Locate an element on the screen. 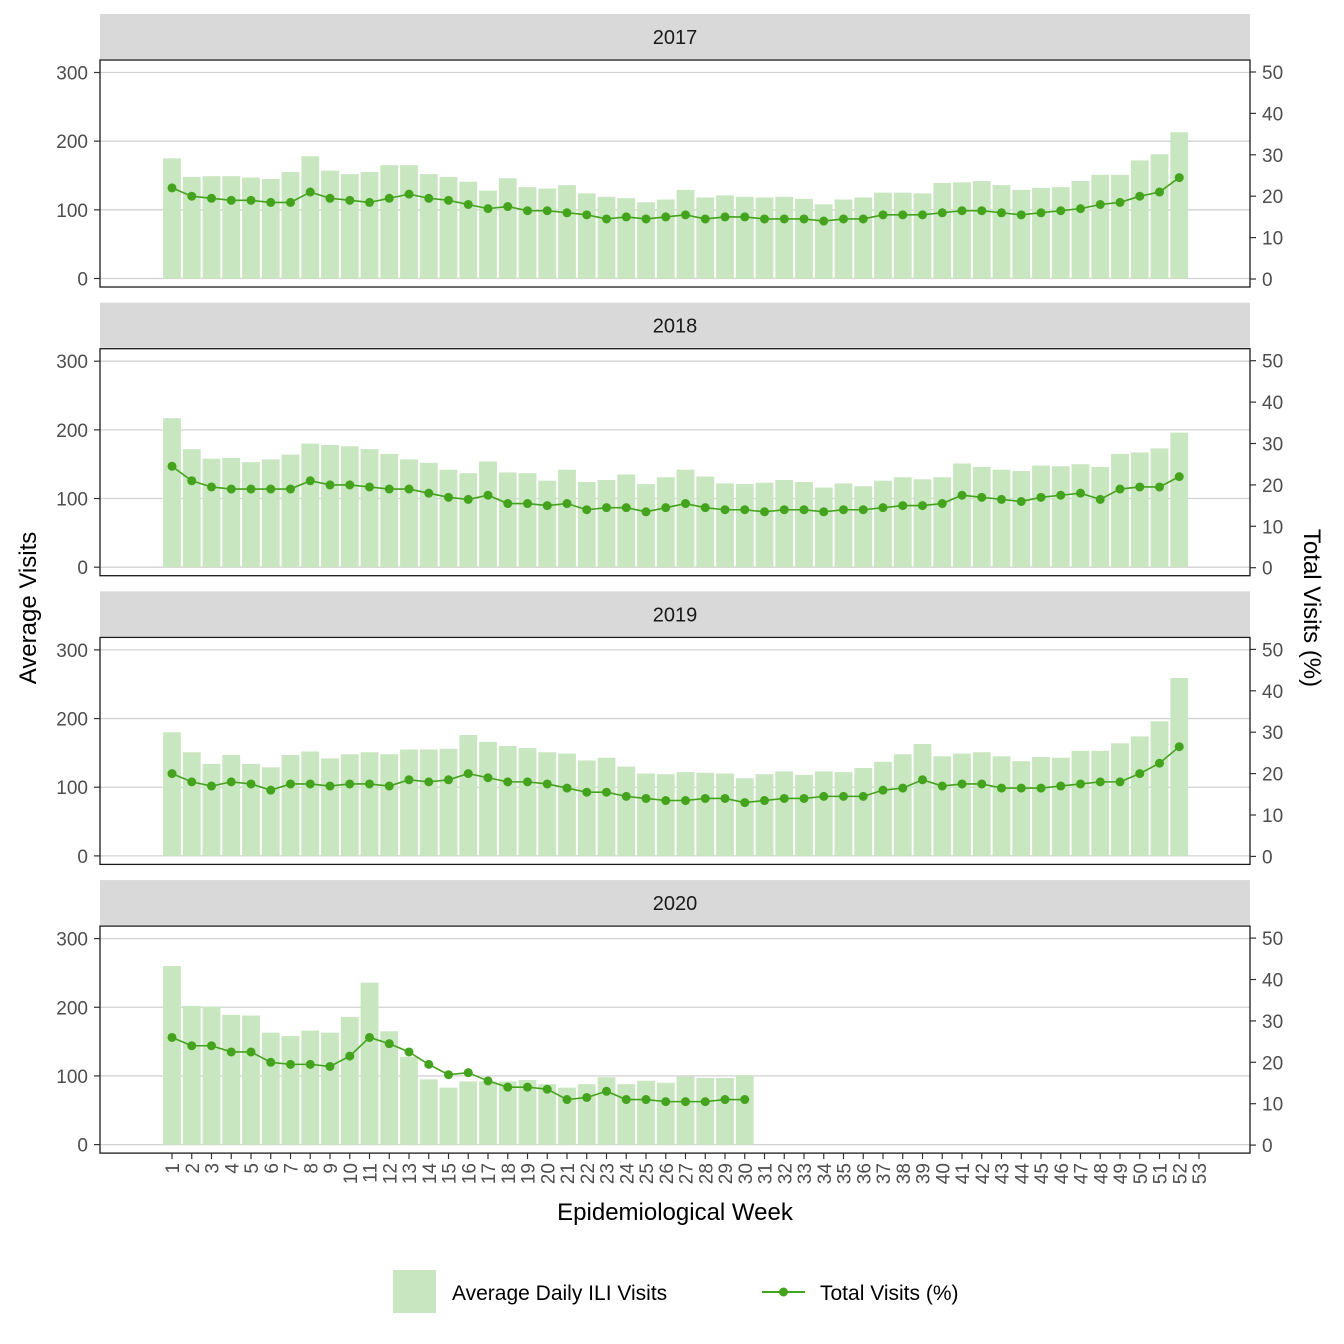  x-tick-label: 9 is located at coordinates (331, 1168).